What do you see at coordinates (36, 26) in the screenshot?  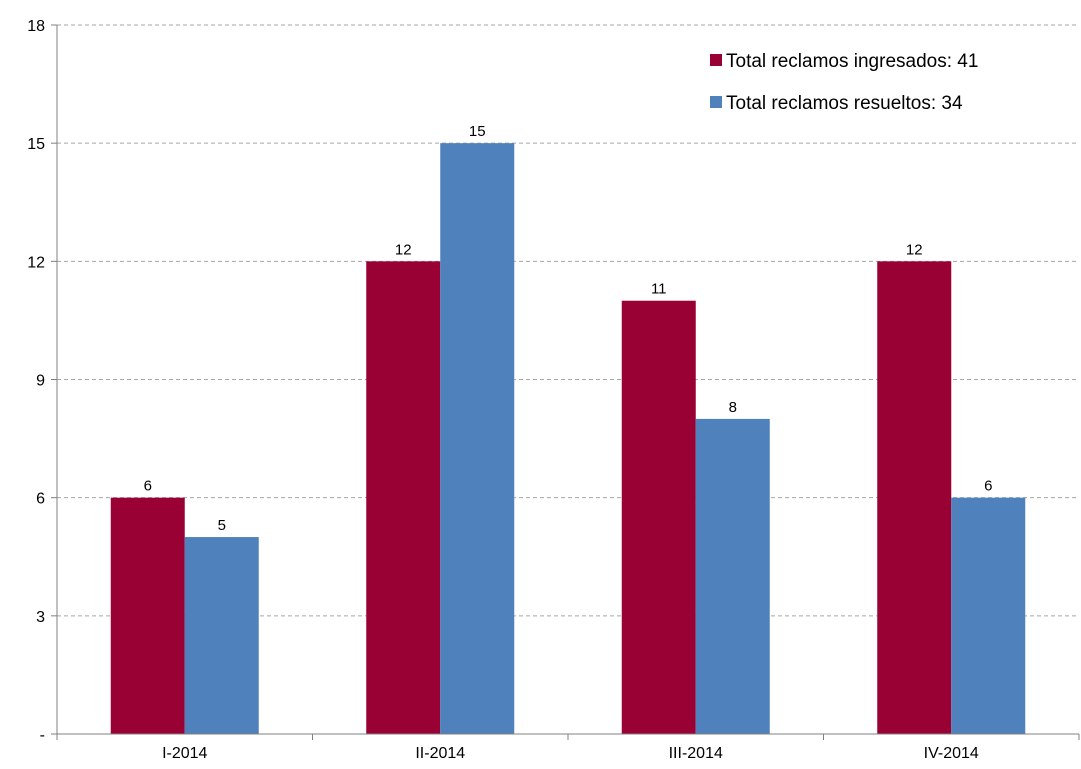 I see `y-tick-label: 18` at bounding box center [36, 26].